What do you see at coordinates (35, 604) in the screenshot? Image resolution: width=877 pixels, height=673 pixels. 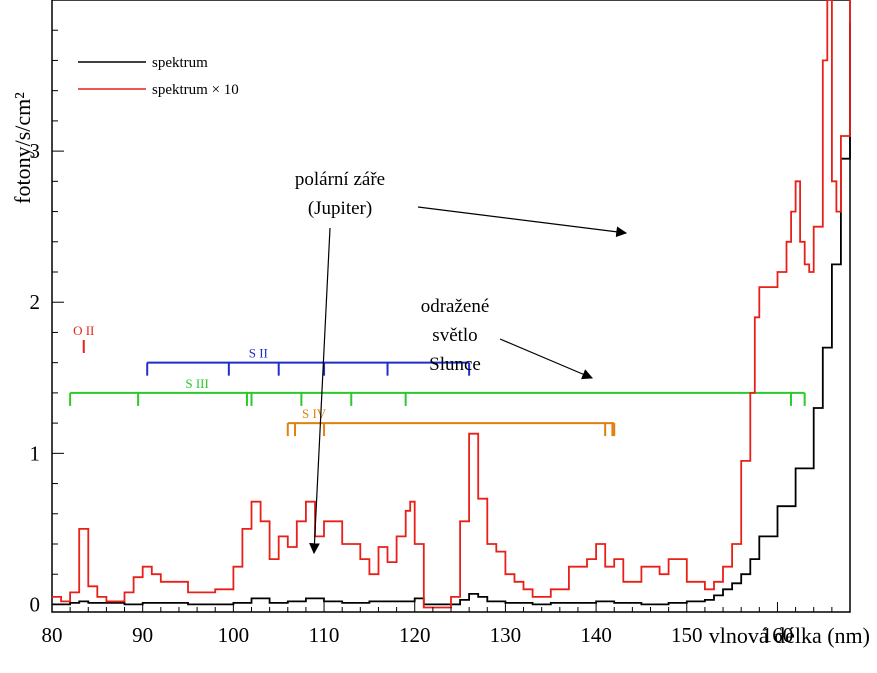 I see `y-tick-label: 0` at bounding box center [35, 604].